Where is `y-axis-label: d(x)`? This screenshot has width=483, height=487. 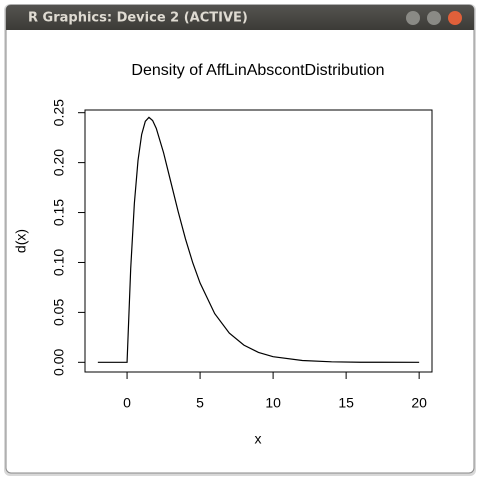 y-axis-label: d(x) is located at coordinates (21, 241).